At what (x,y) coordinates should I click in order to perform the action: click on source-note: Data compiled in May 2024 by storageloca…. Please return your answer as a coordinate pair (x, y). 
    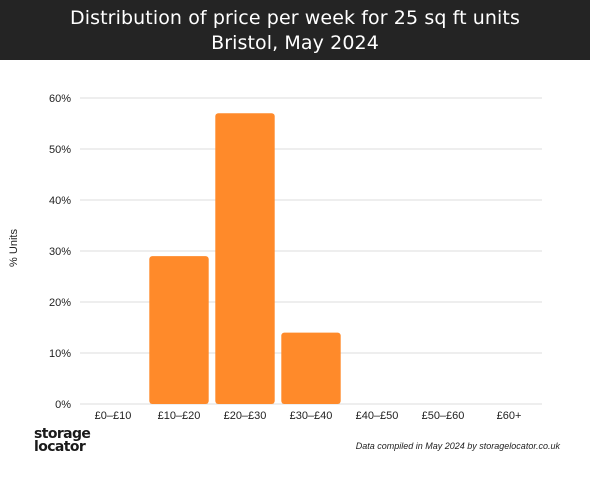
    Looking at the image, I should click on (457, 446).